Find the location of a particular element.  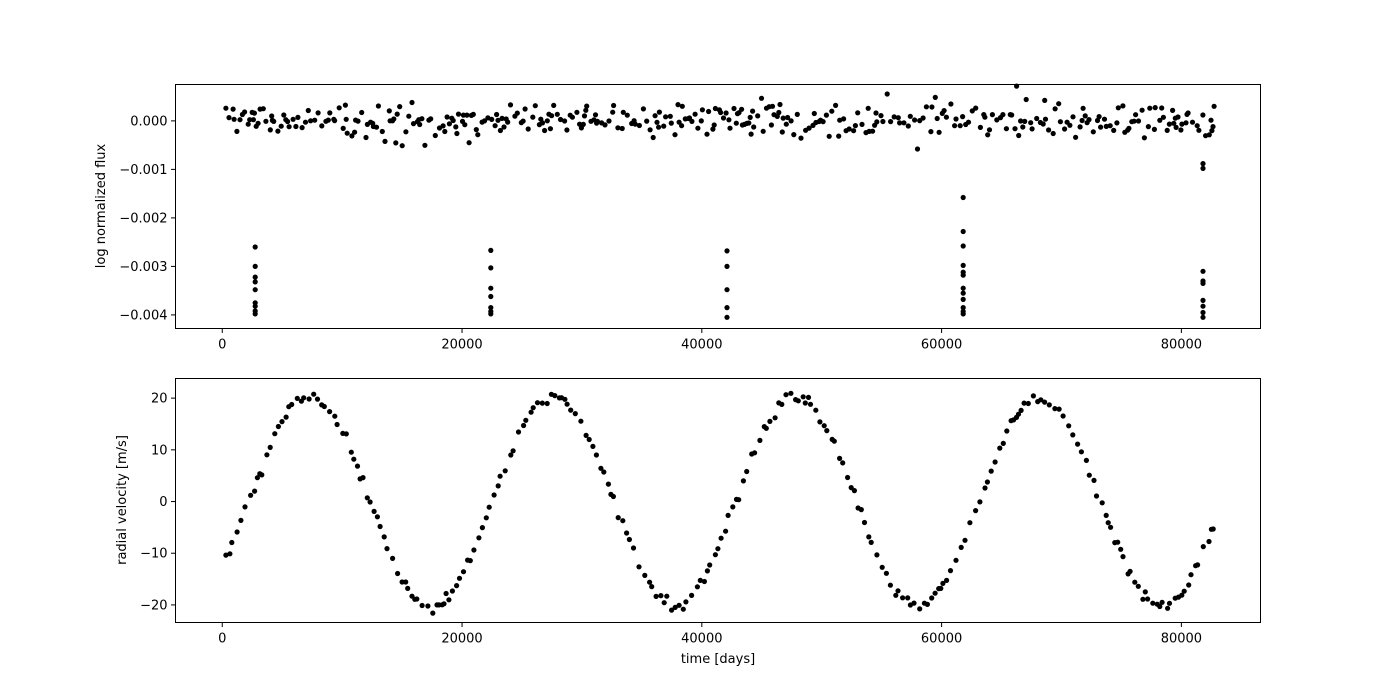

x-tick-label: 60000 is located at coordinates (941, 639).